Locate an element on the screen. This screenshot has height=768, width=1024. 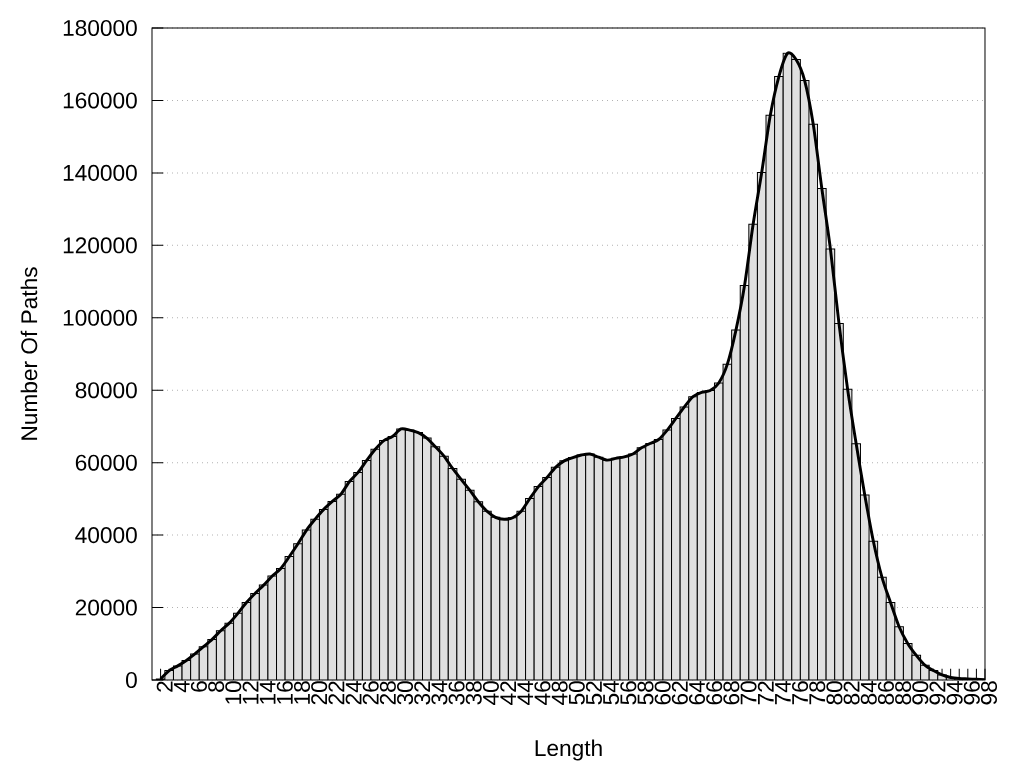
y-tick-label: 100000 is located at coordinates (100, 317).